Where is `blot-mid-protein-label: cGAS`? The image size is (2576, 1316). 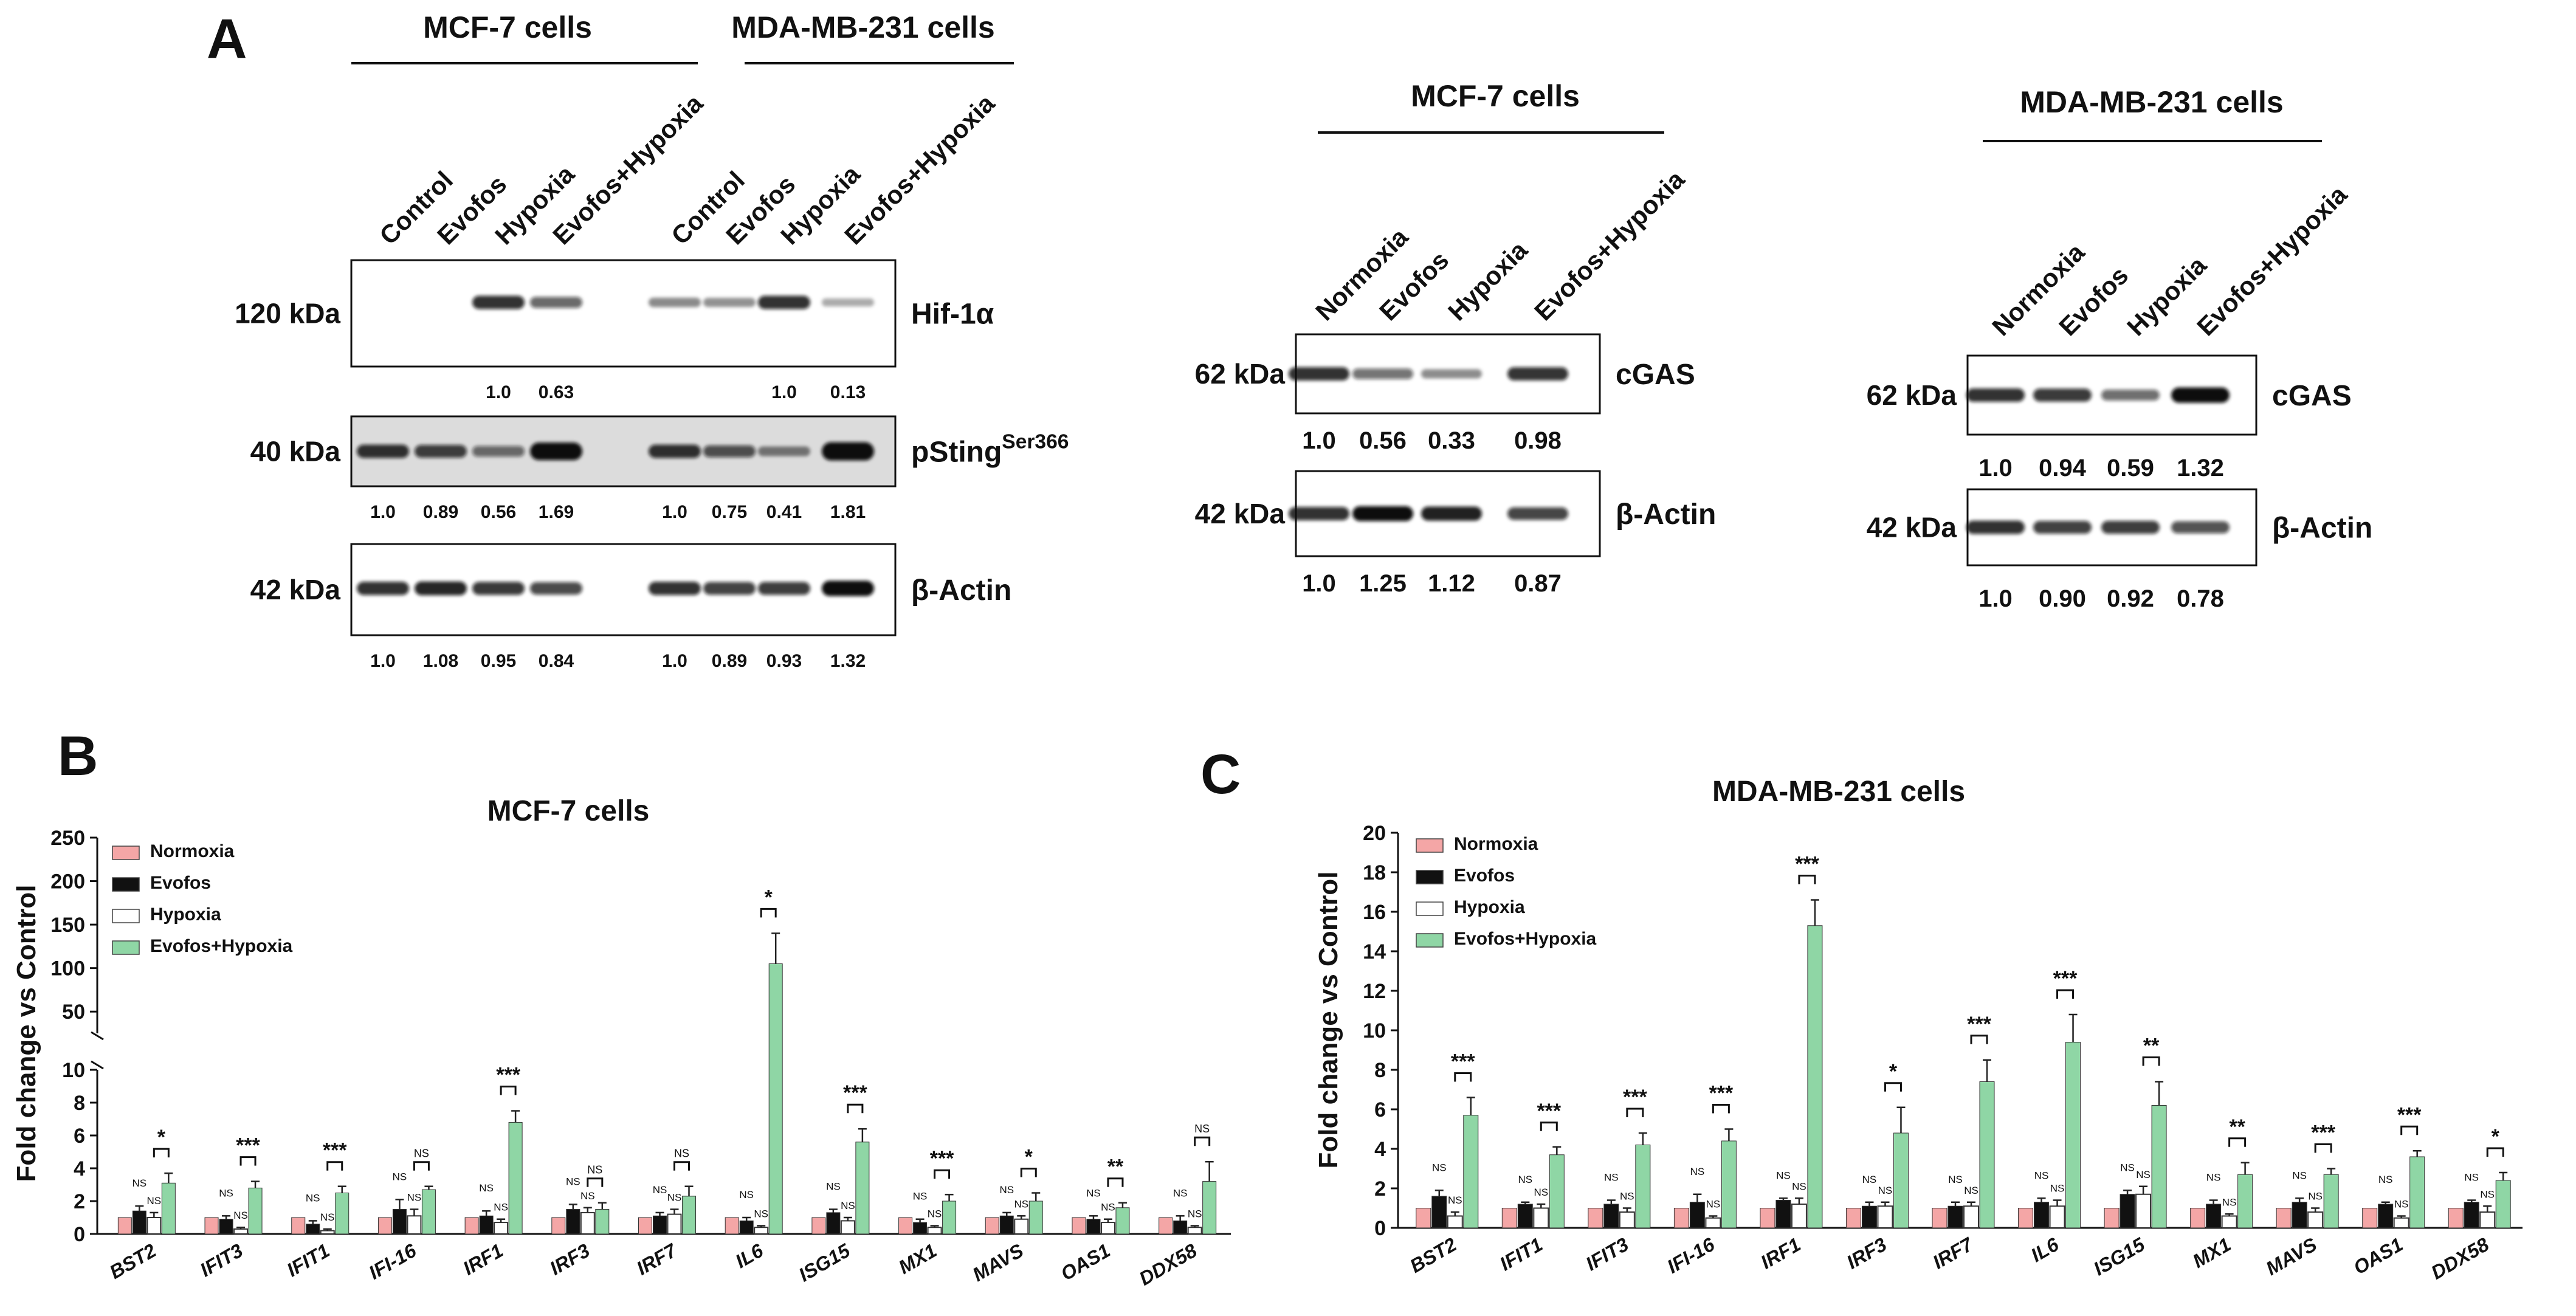 blot-mid-protein-label: cGAS is located at coordinates (1655, 375).